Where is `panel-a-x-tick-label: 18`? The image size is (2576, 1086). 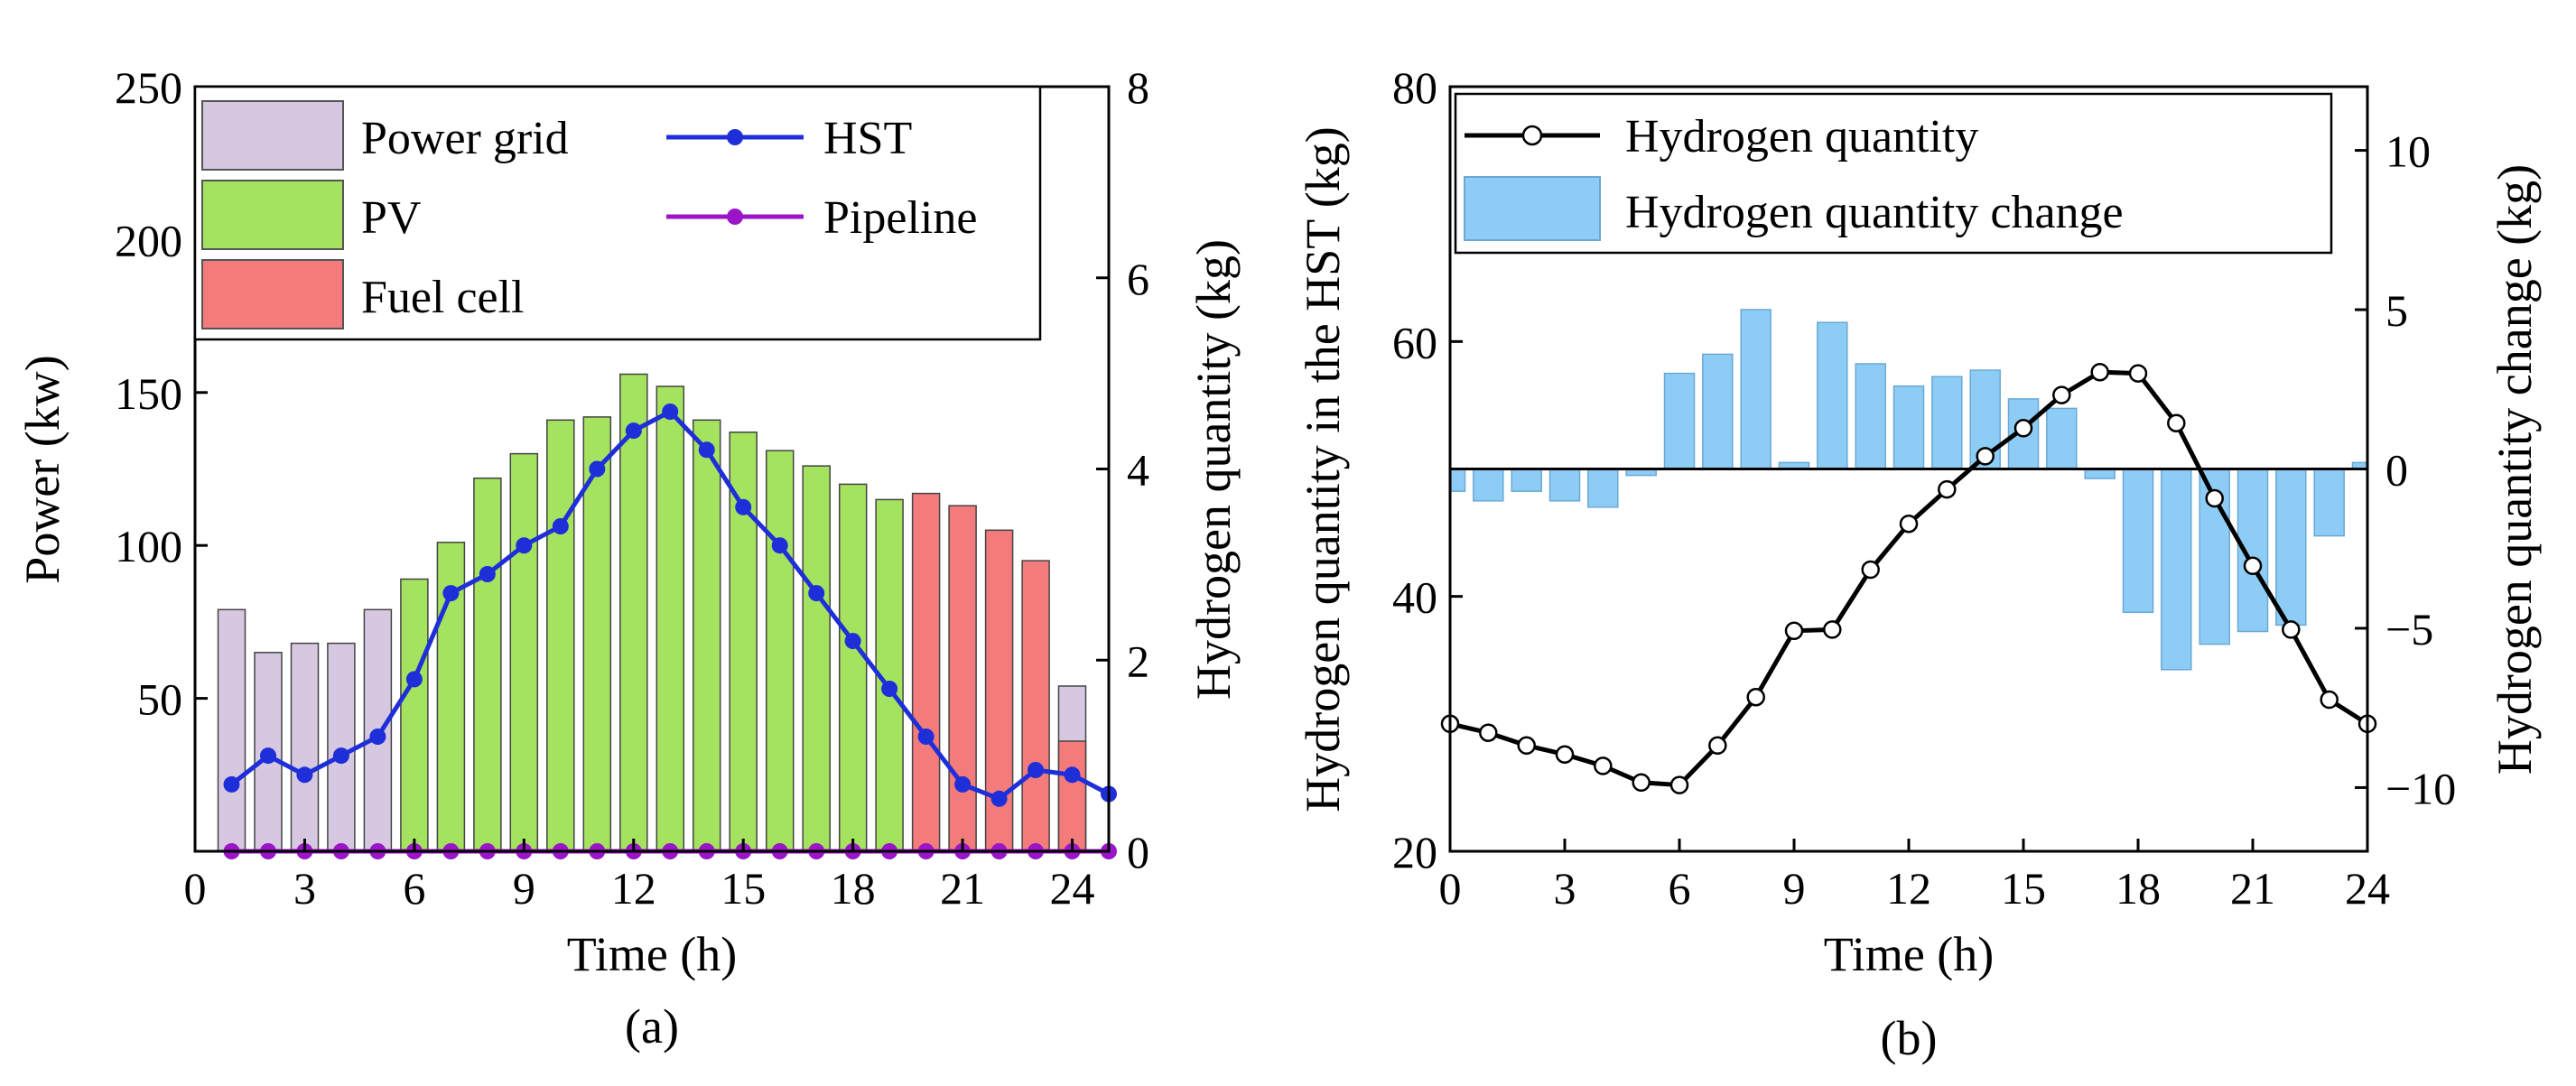
panel-a-x-tick-label: 18 is located at coordinates (853, 888).